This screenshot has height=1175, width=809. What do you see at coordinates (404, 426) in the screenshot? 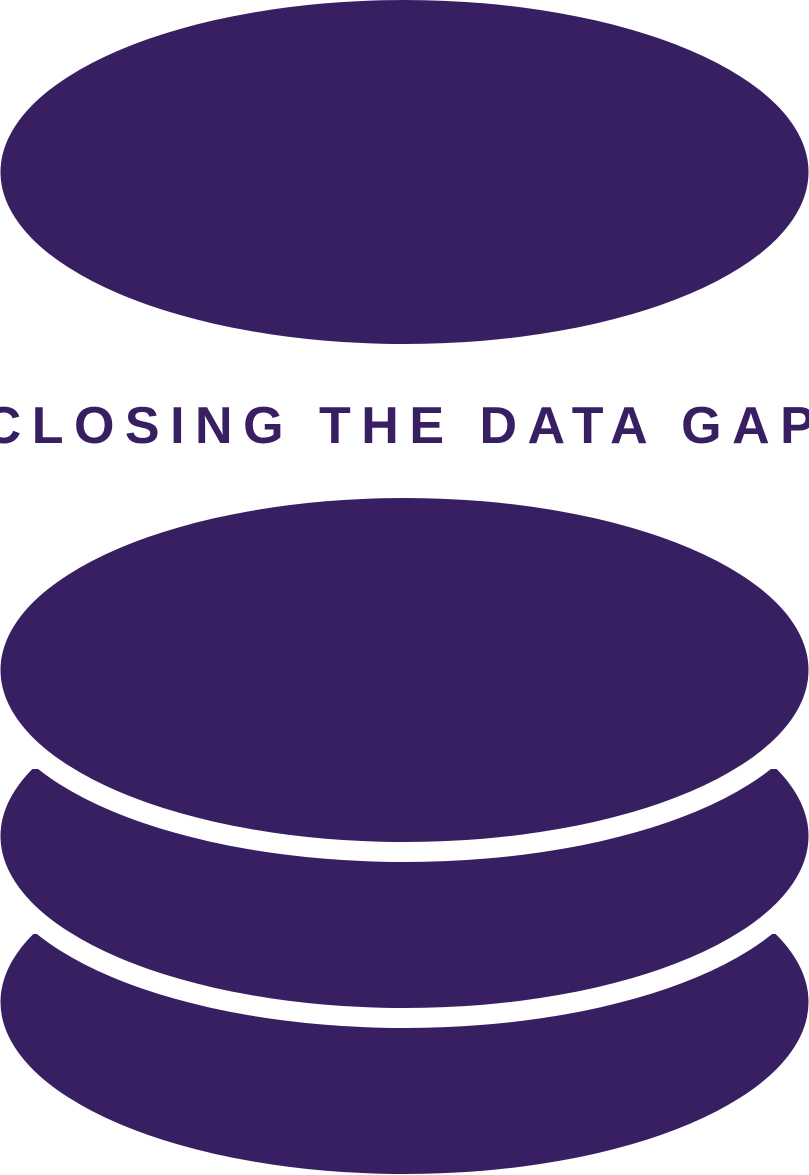
I see `tagline: CLOSING THE DATA GAP` at bounding box center [404, 426].